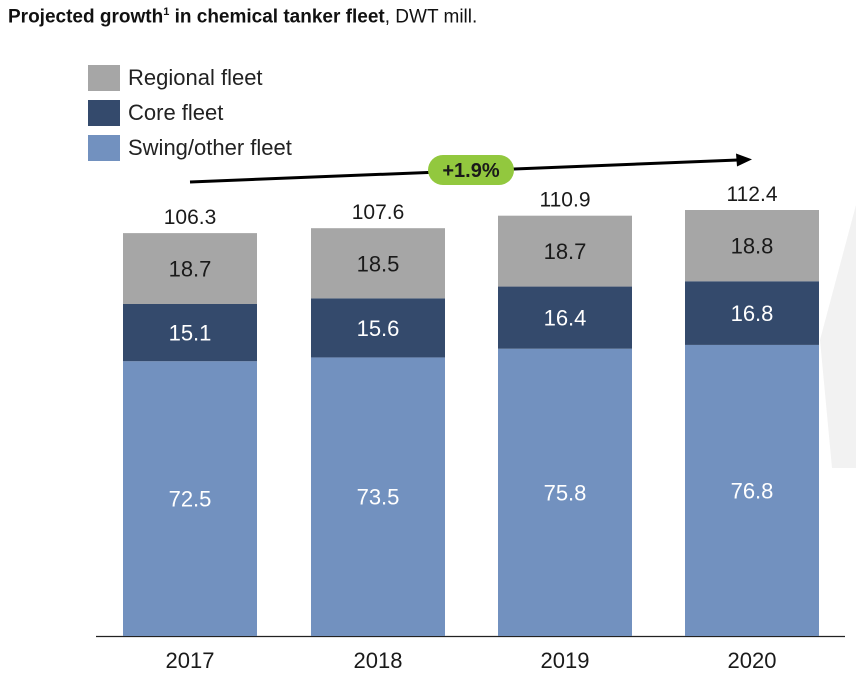 The width and height of the screenshot is (856, 679). I want to click on x-tick-label-2018: 2018, so click(378, 660).